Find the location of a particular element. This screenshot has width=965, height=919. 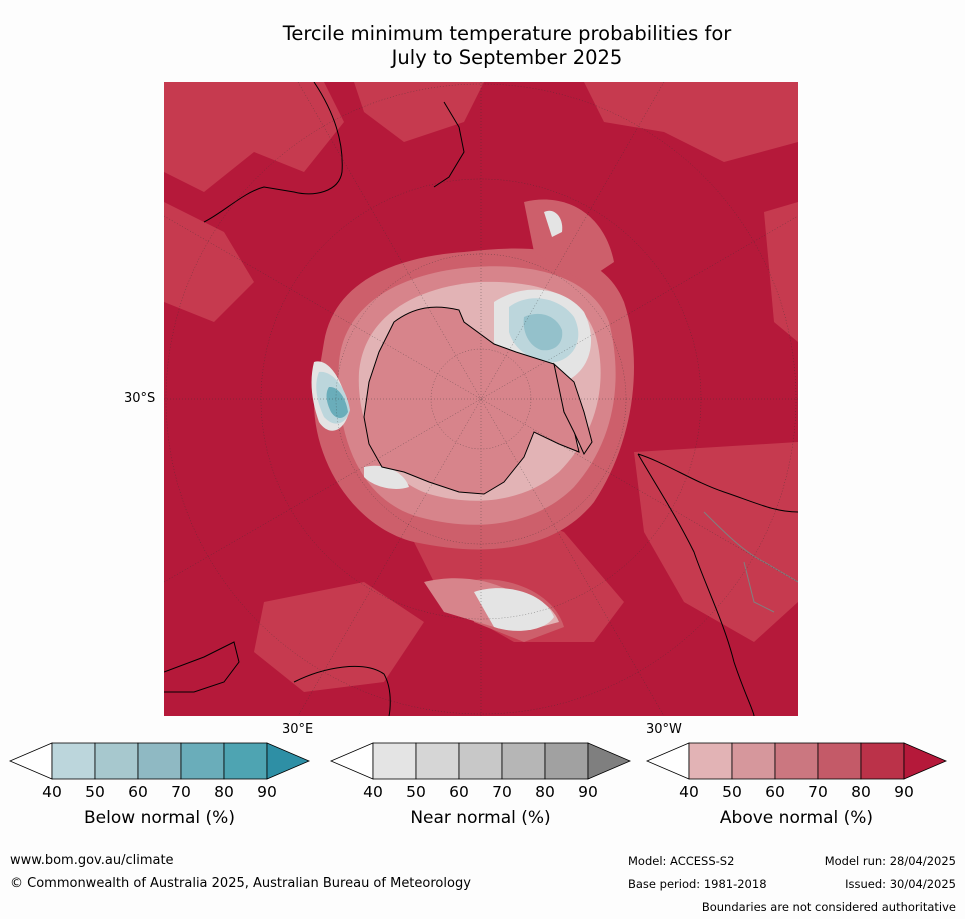

longitude-label-west: 30°W is located at coordinates (664, 729).